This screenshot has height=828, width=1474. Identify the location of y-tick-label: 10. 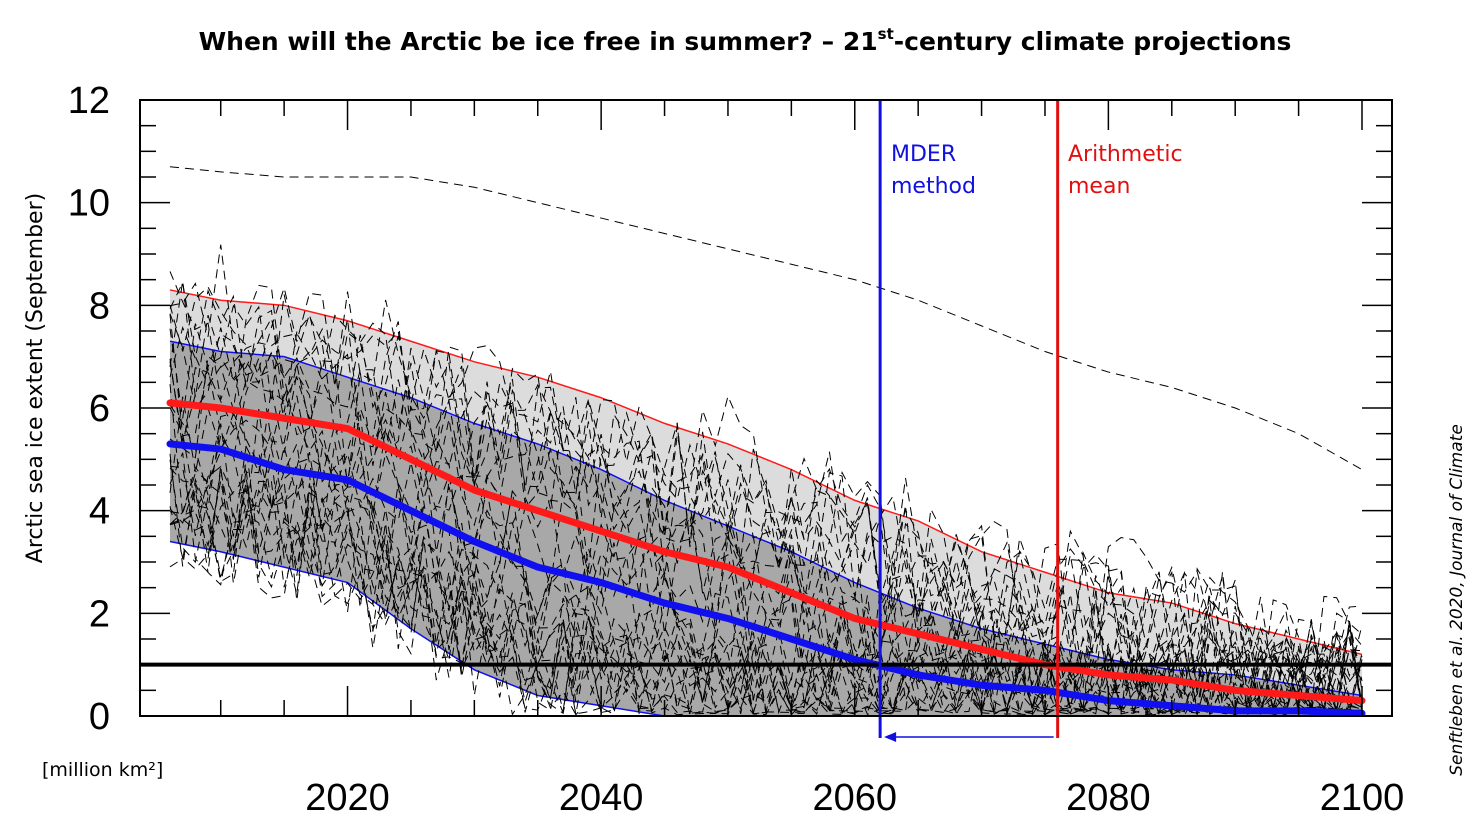
(89, 204).